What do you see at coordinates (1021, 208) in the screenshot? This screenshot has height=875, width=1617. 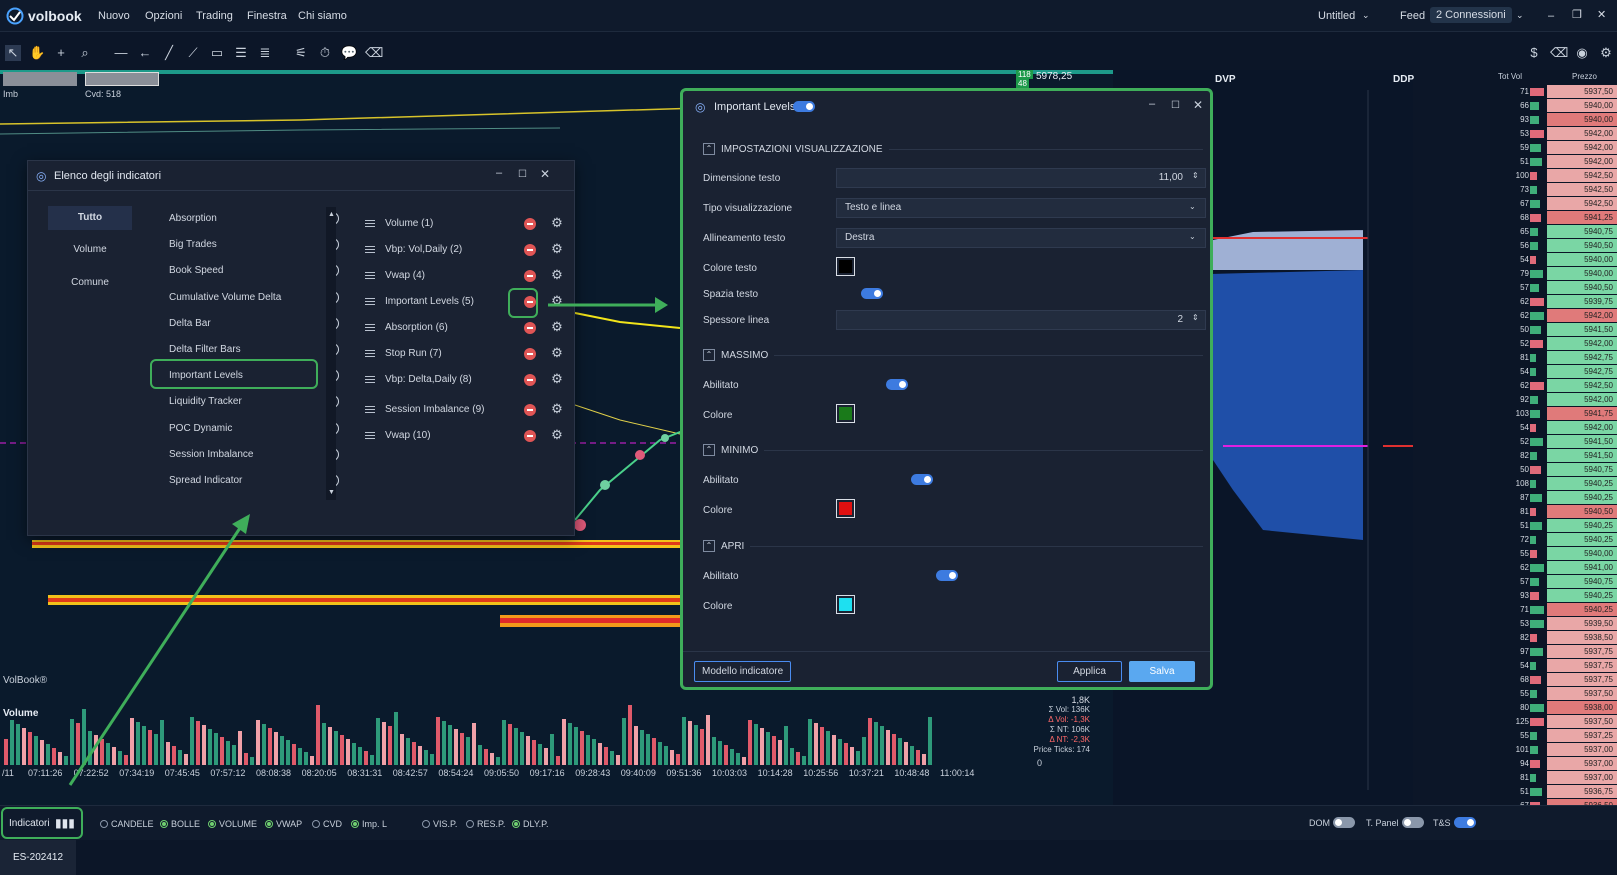 I see `display-type-select: Testo e linea` at bounding box center [1021, 208].